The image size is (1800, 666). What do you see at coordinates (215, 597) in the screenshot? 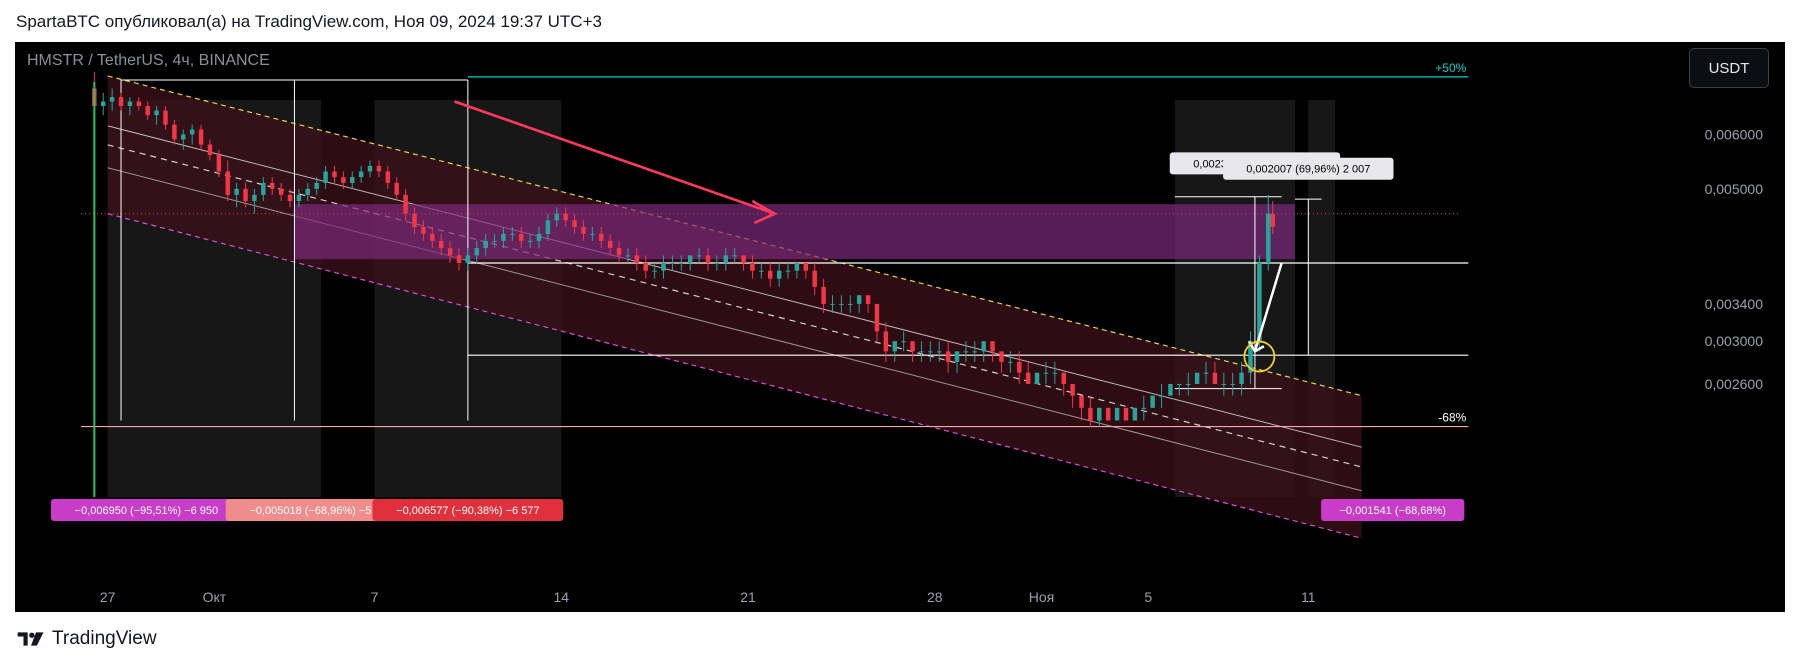
I see `x-axis-tick-label: Окт` at bounding box center [215, 597].